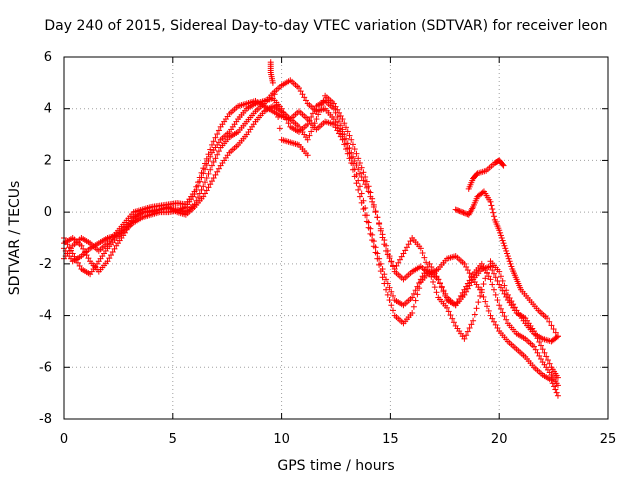 The image size is (640, 480). What do you see at coordinates (48, 160) in the screenshot?
I see `y-tick-label: 2` at bounding box center [48, 160].